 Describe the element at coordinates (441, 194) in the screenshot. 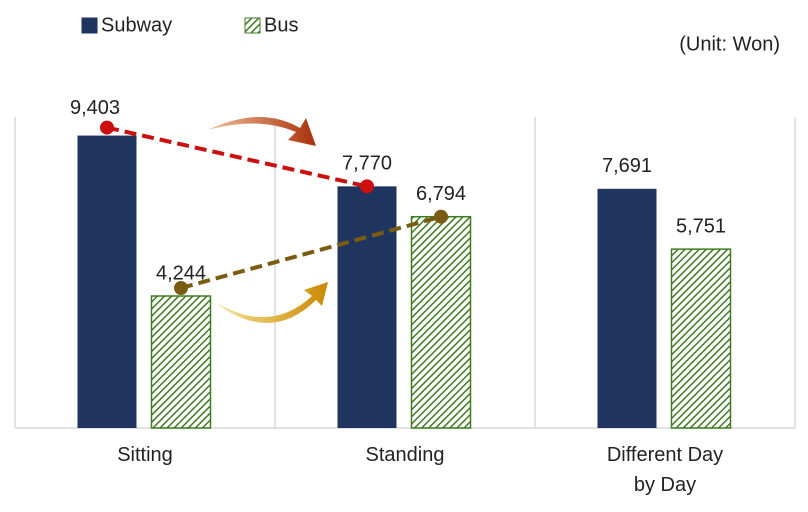

I see `value-label: 6,794` at that location.